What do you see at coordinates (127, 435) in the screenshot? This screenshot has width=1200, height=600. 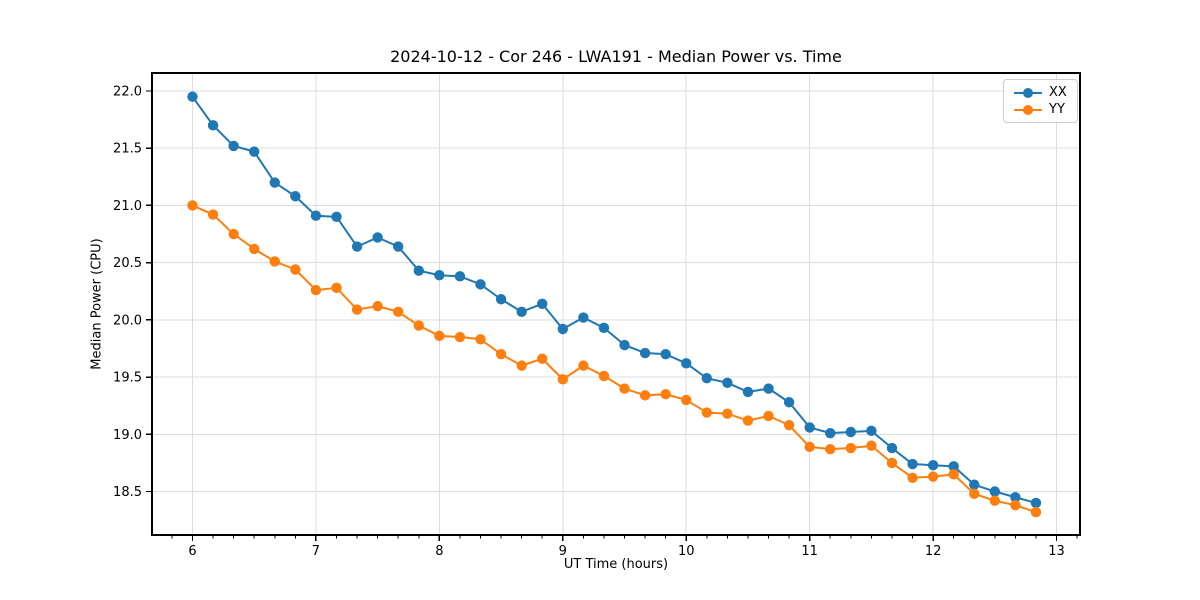 I see `y-tick-label: 19.0` at bounding box center [127, 435].